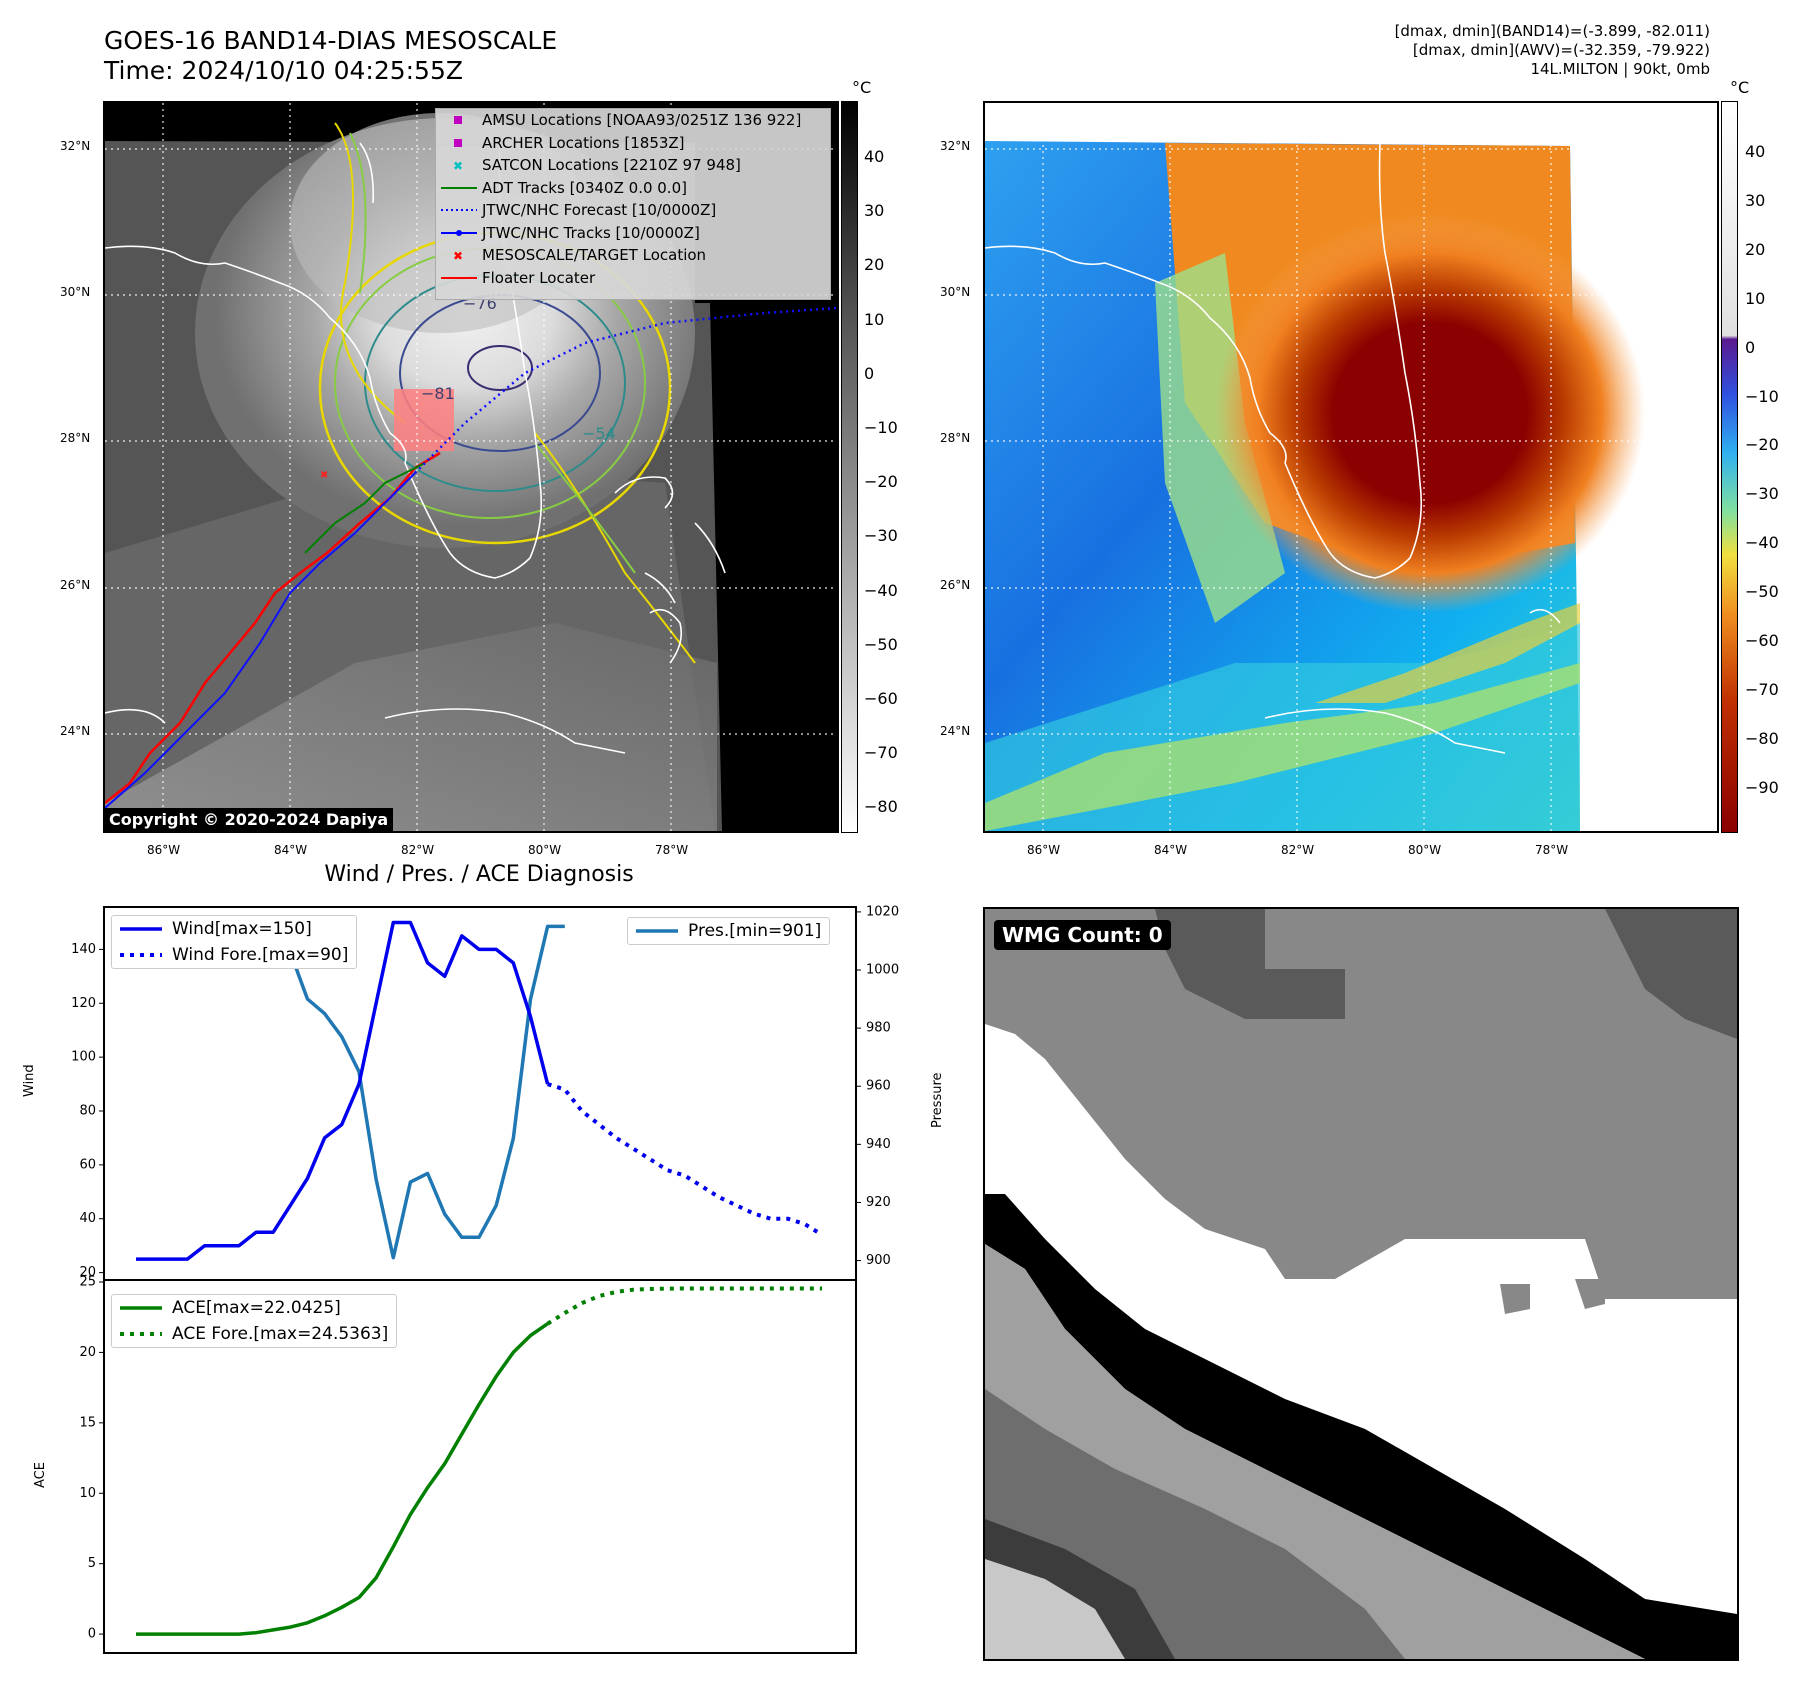 This screenshot has width=1797, height=1690. I want to click on pressure-tick: 1000, so click(882, 970).